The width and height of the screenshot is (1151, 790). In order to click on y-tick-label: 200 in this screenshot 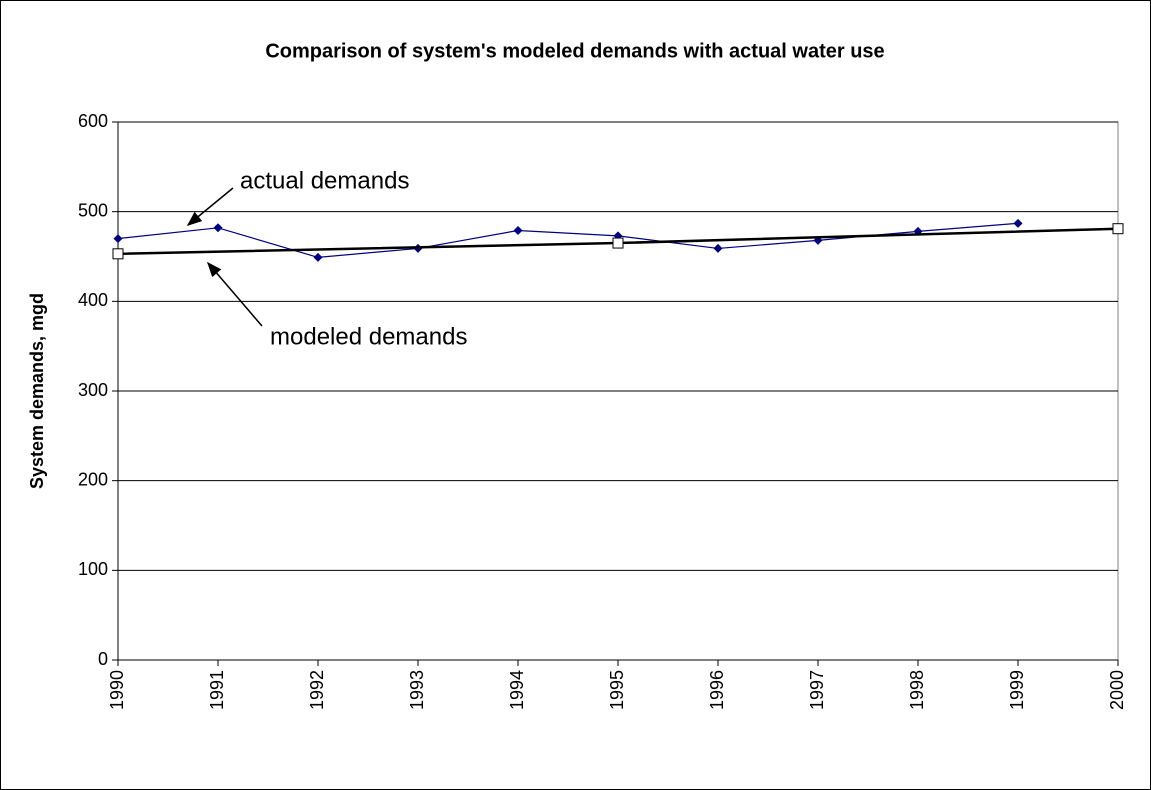, I will do `click(93, 479)`.